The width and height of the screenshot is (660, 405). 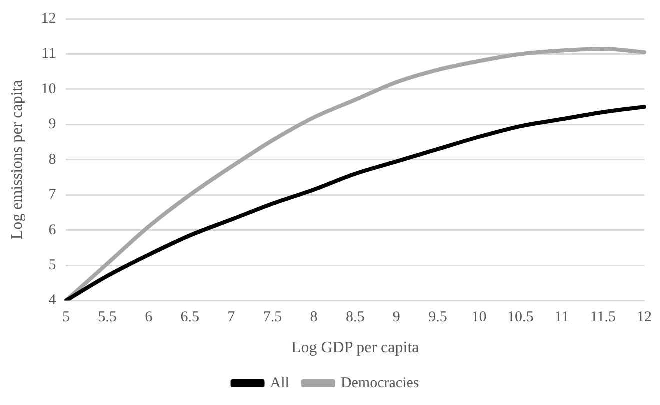 What do you see at coordinates (48, 18) in the screenshot?
I see `y-tick-label: 12` at bounding box center [48, 18].